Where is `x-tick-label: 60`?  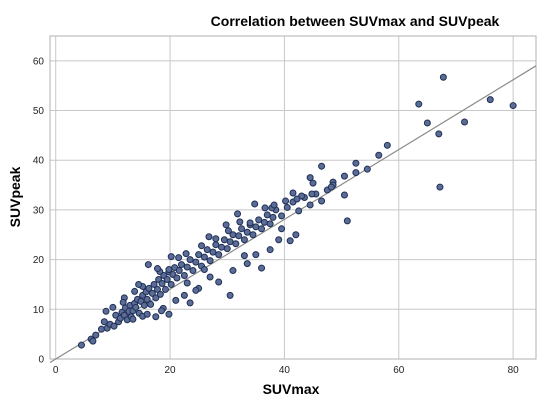
x-tick-label: 60 is located at coordinates (399, 370).